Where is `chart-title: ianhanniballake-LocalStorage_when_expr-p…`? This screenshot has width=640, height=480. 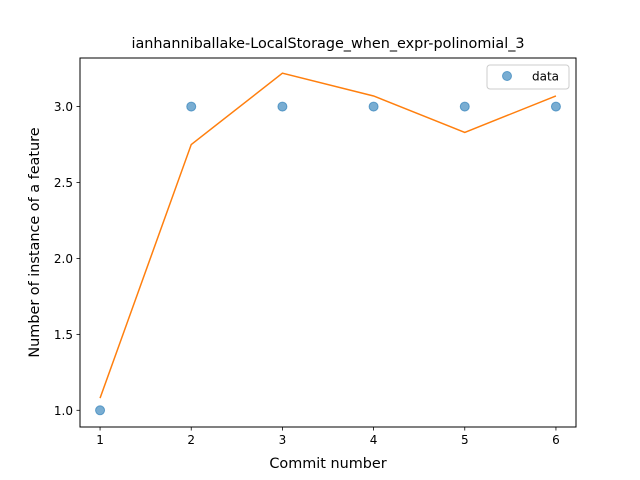
chart-title: ianhanniballake-LocalStorage_when_expr-p… is located at coordinates (327, 44).